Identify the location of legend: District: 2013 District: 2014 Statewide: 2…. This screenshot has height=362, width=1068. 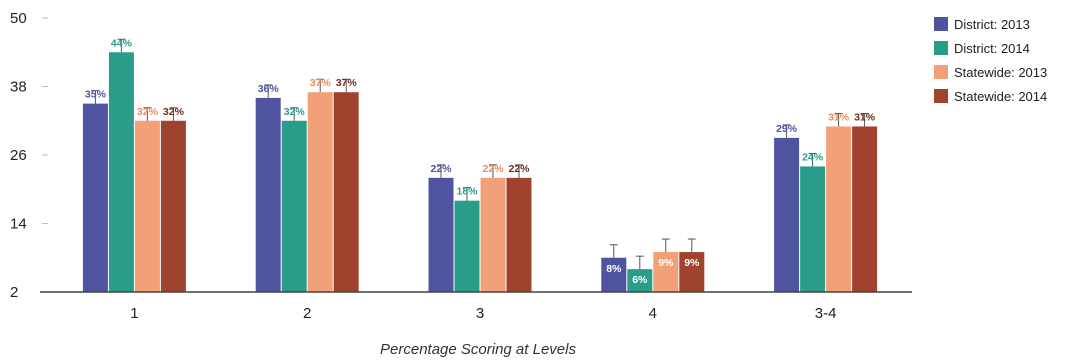
(990, 60).